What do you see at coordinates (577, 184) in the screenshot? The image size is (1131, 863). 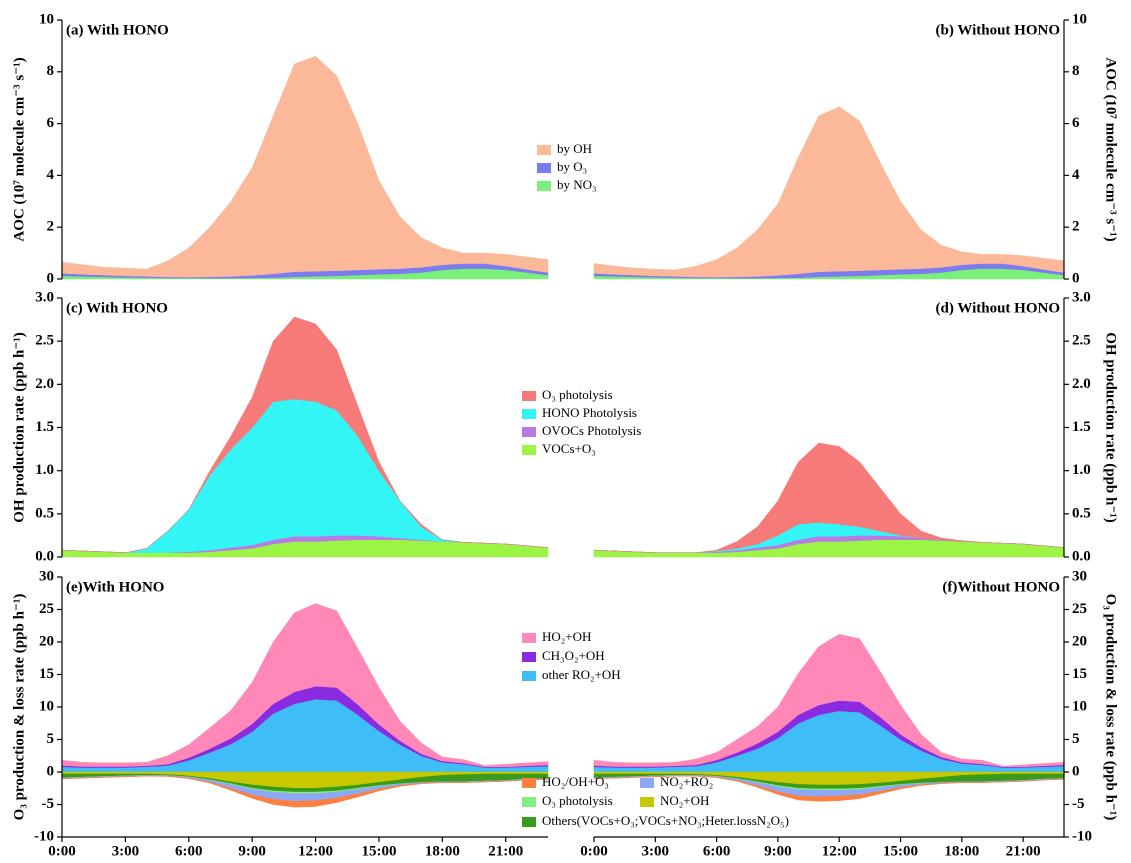 I see `legend-label: by NO₃` at bounding box center [577, 184].